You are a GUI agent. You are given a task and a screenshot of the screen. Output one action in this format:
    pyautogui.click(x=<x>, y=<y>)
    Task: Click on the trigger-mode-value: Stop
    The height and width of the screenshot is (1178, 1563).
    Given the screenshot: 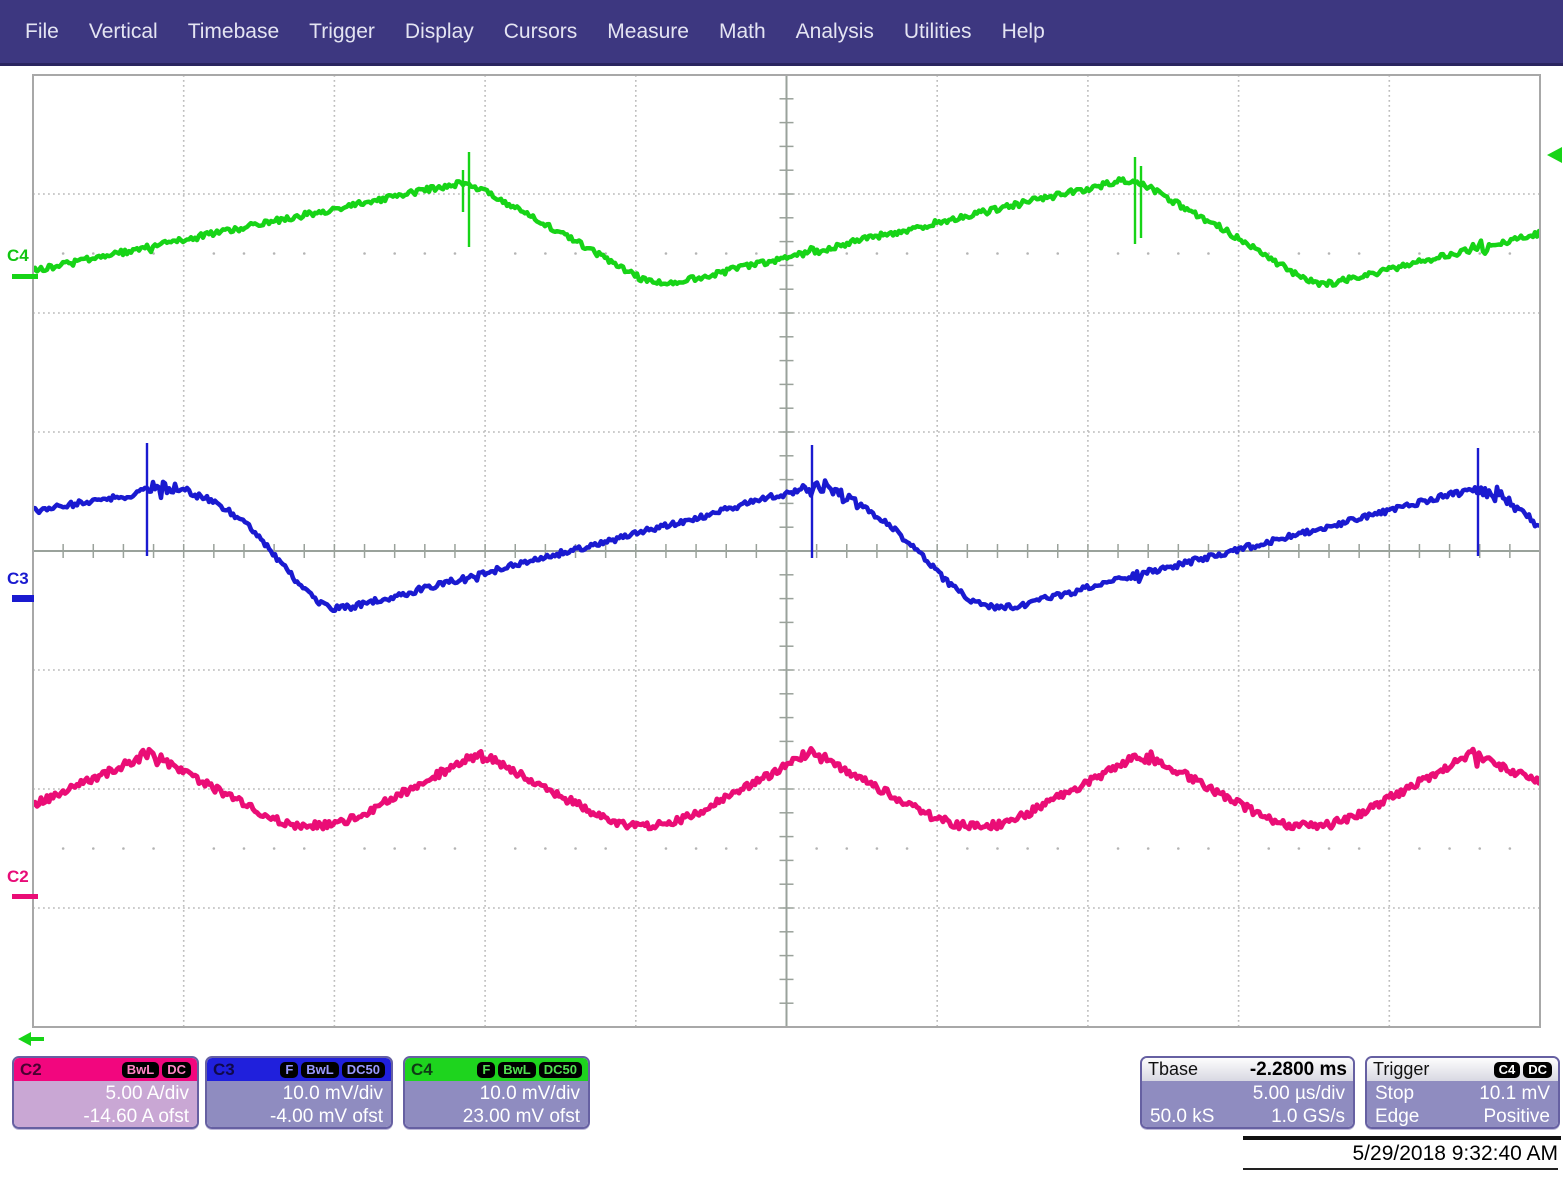 What is the action you would take?
    pyautogui.click(x=1395, y=1093)
    